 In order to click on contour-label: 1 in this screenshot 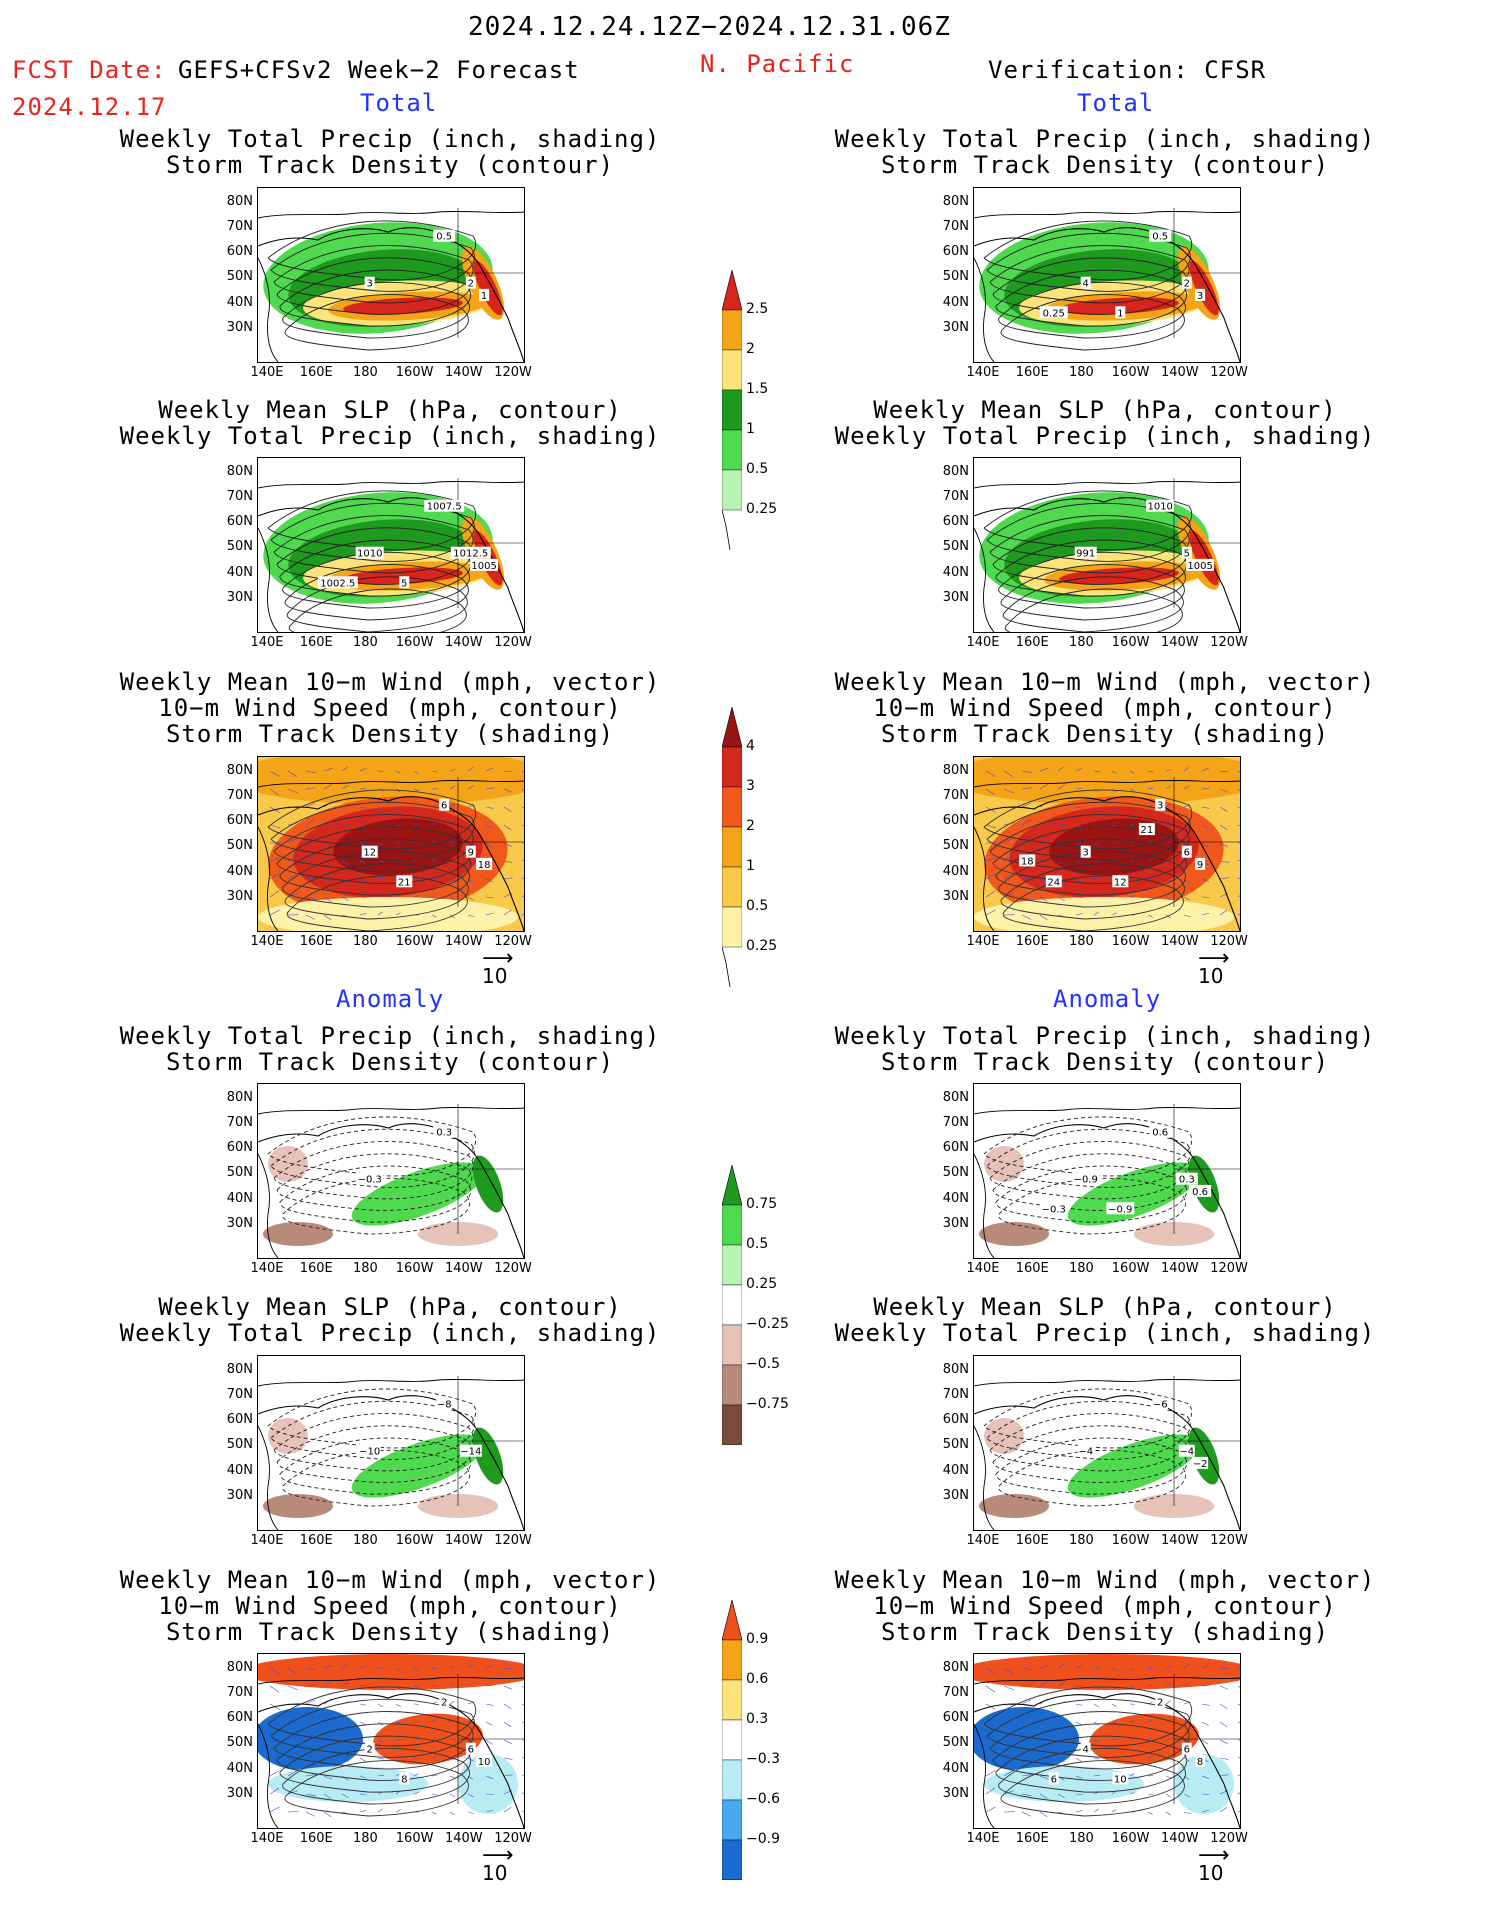, I will do `click(484, 295)`.